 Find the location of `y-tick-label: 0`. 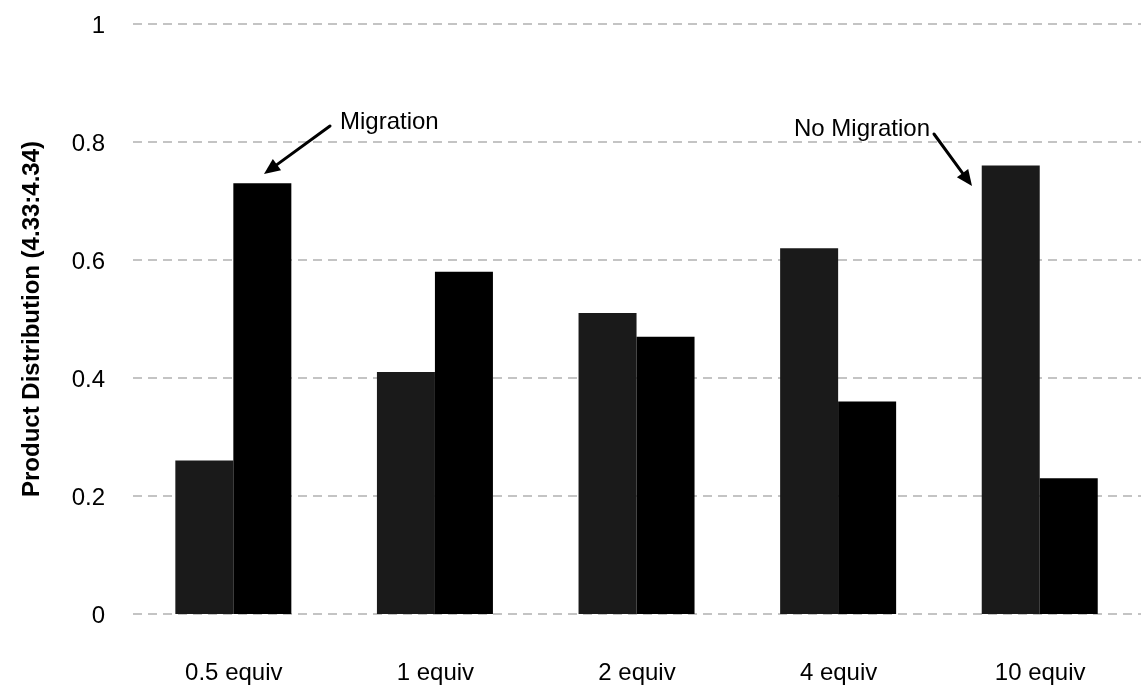

y-tick-label: 0 is located at coordinates (98, 614).